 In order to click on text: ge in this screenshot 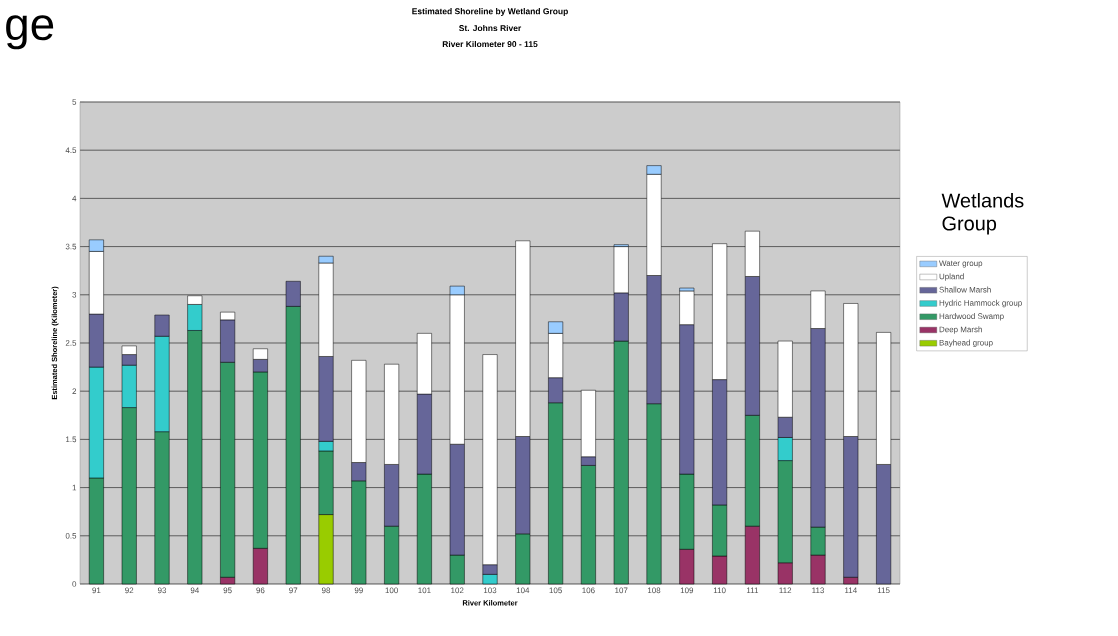, I will do `click(30, 32)`.